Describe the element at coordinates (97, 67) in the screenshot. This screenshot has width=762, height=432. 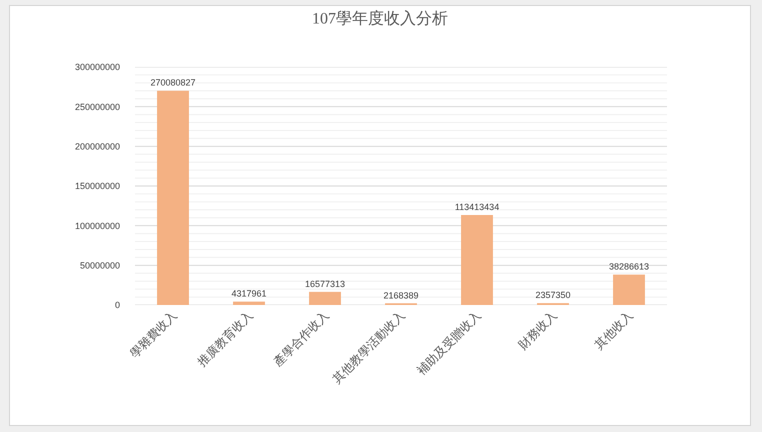
I see `y-tick-label: 300000000` at that location.